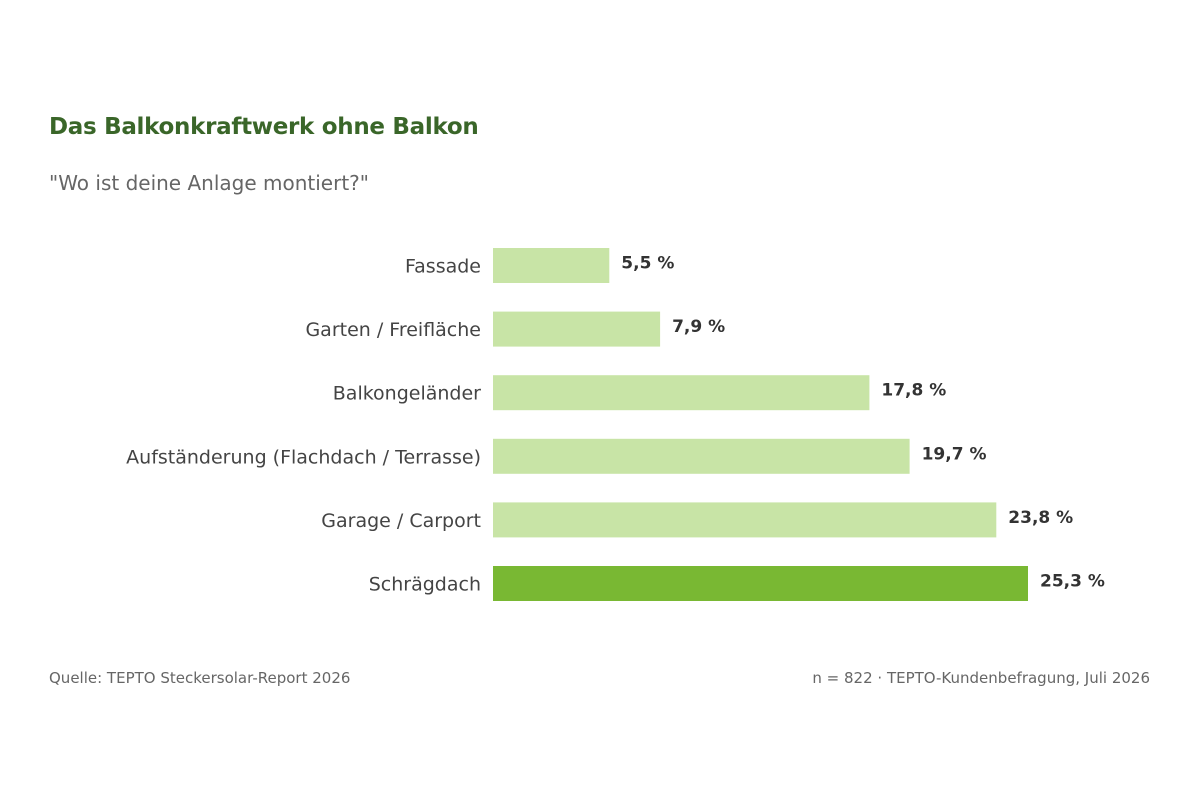  What do you see at coordinates (425, 585) in the screenshot?
I see `category-label-5: Schrägdach` at bounding box center [425, 585].